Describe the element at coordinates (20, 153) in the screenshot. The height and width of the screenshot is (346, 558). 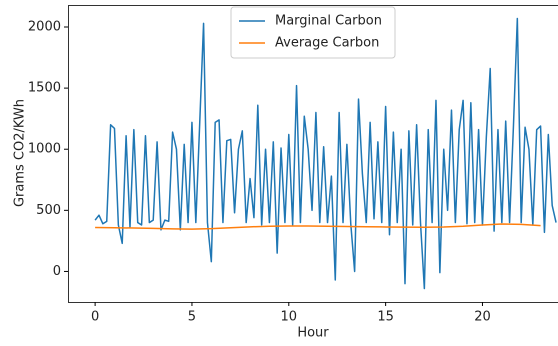
I see `y-axis-label: Grams CO2/KWh` at that location.